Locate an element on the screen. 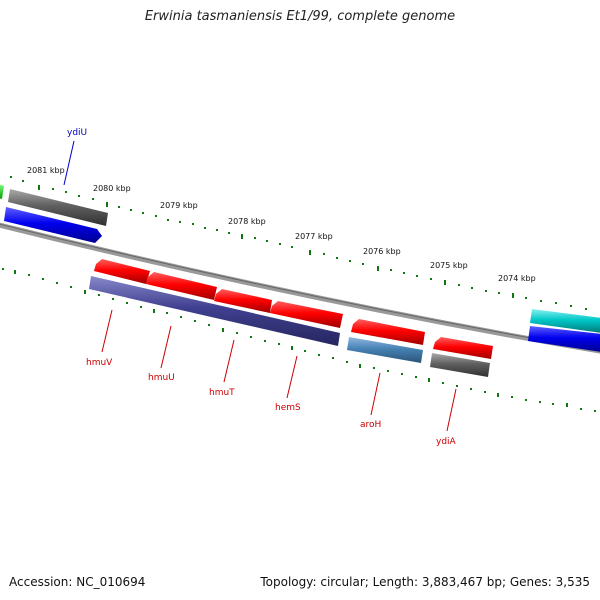 The width and height of the screenshot is (600, 600). gene-green-partial is located at coordinates (2, 191).